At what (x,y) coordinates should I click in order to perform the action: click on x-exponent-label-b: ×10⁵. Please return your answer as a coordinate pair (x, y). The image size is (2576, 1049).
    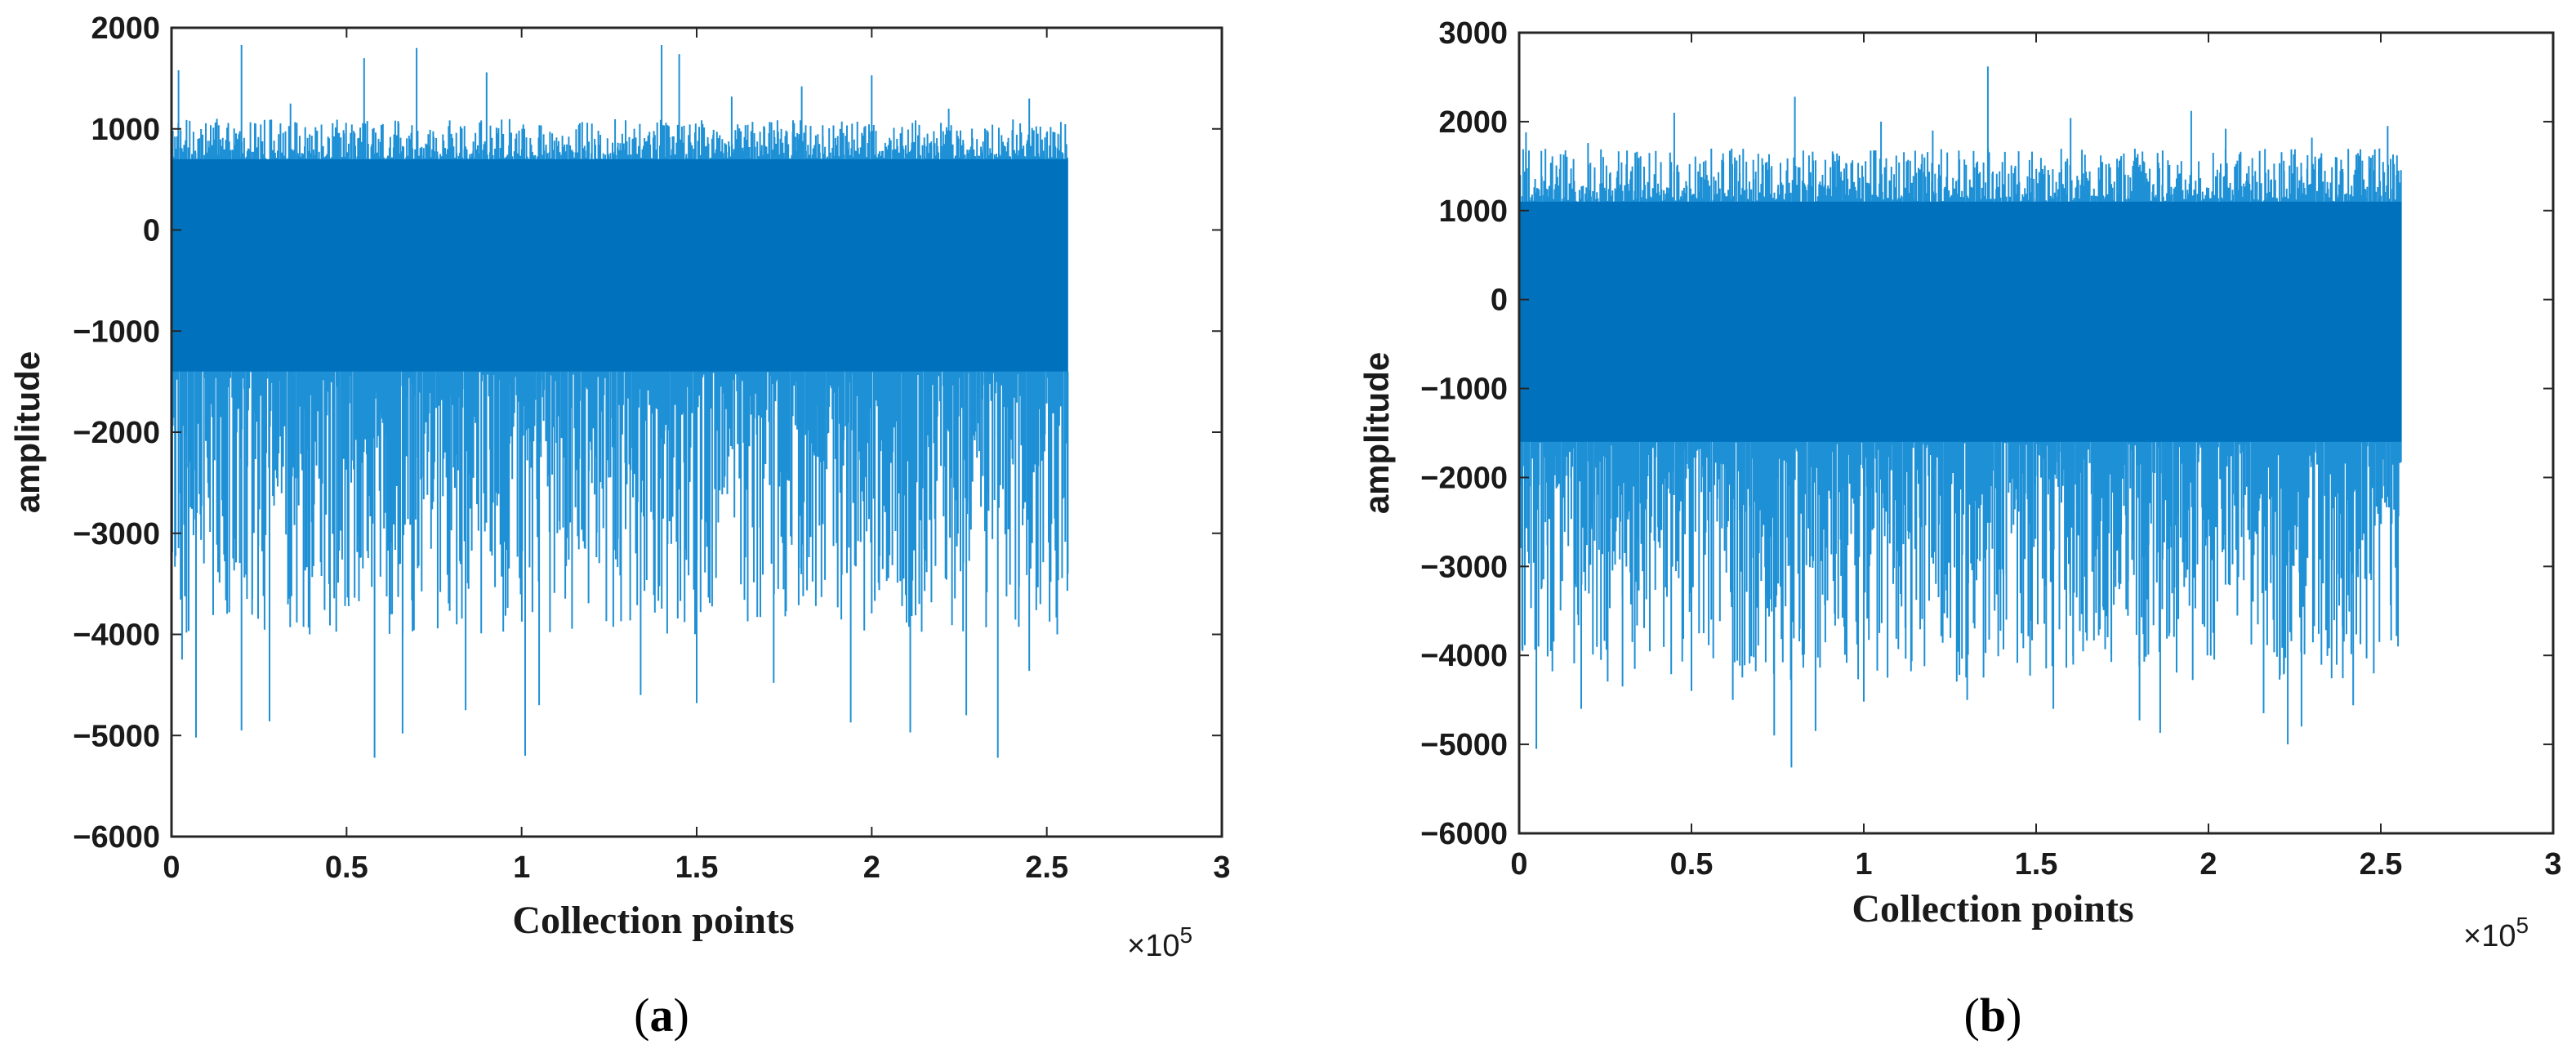
    Looking at the image, I should click on (2496, 933).